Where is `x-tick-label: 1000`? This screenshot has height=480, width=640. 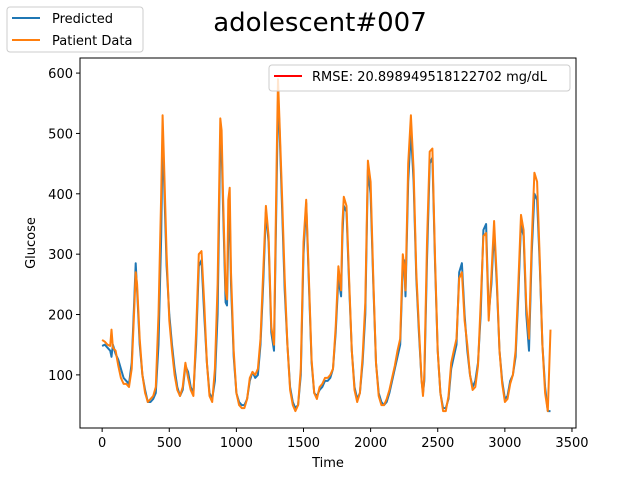 x-tick-label: 1000 is located at coordinates (236, 443).